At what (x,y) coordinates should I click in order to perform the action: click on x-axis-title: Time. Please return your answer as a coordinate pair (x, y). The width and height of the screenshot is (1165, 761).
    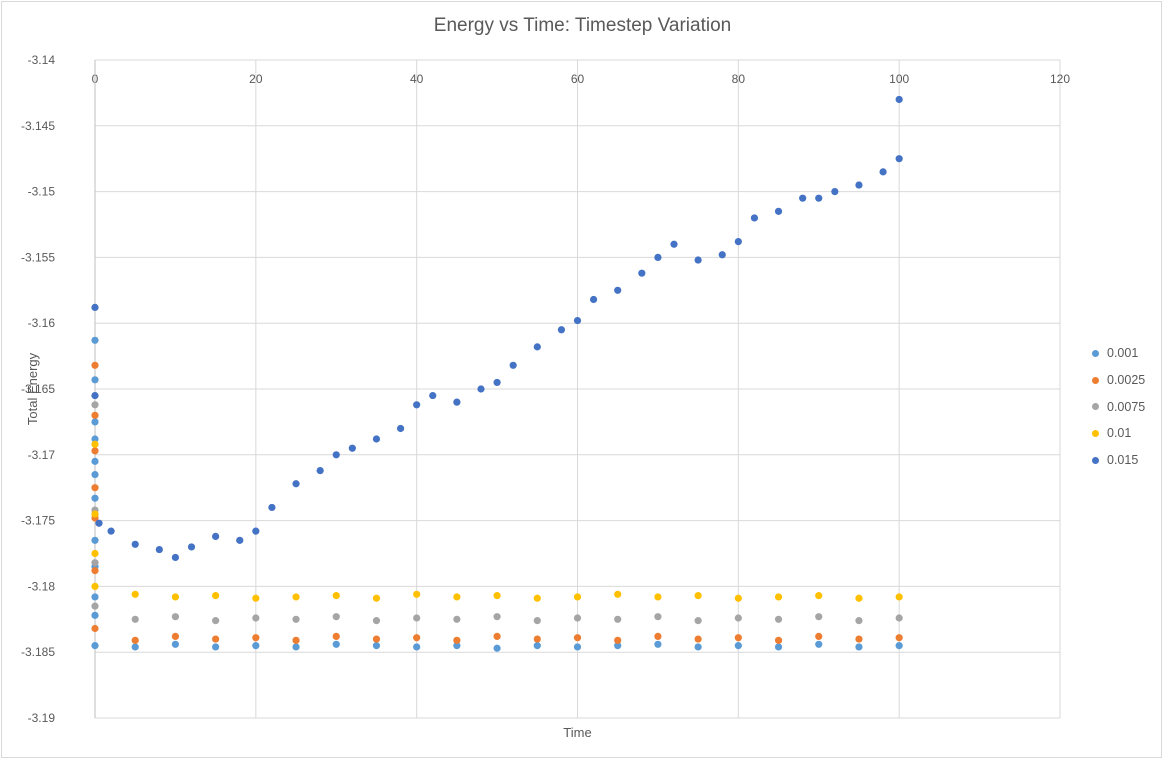
    Looking at the image, I should click on (577, 732).